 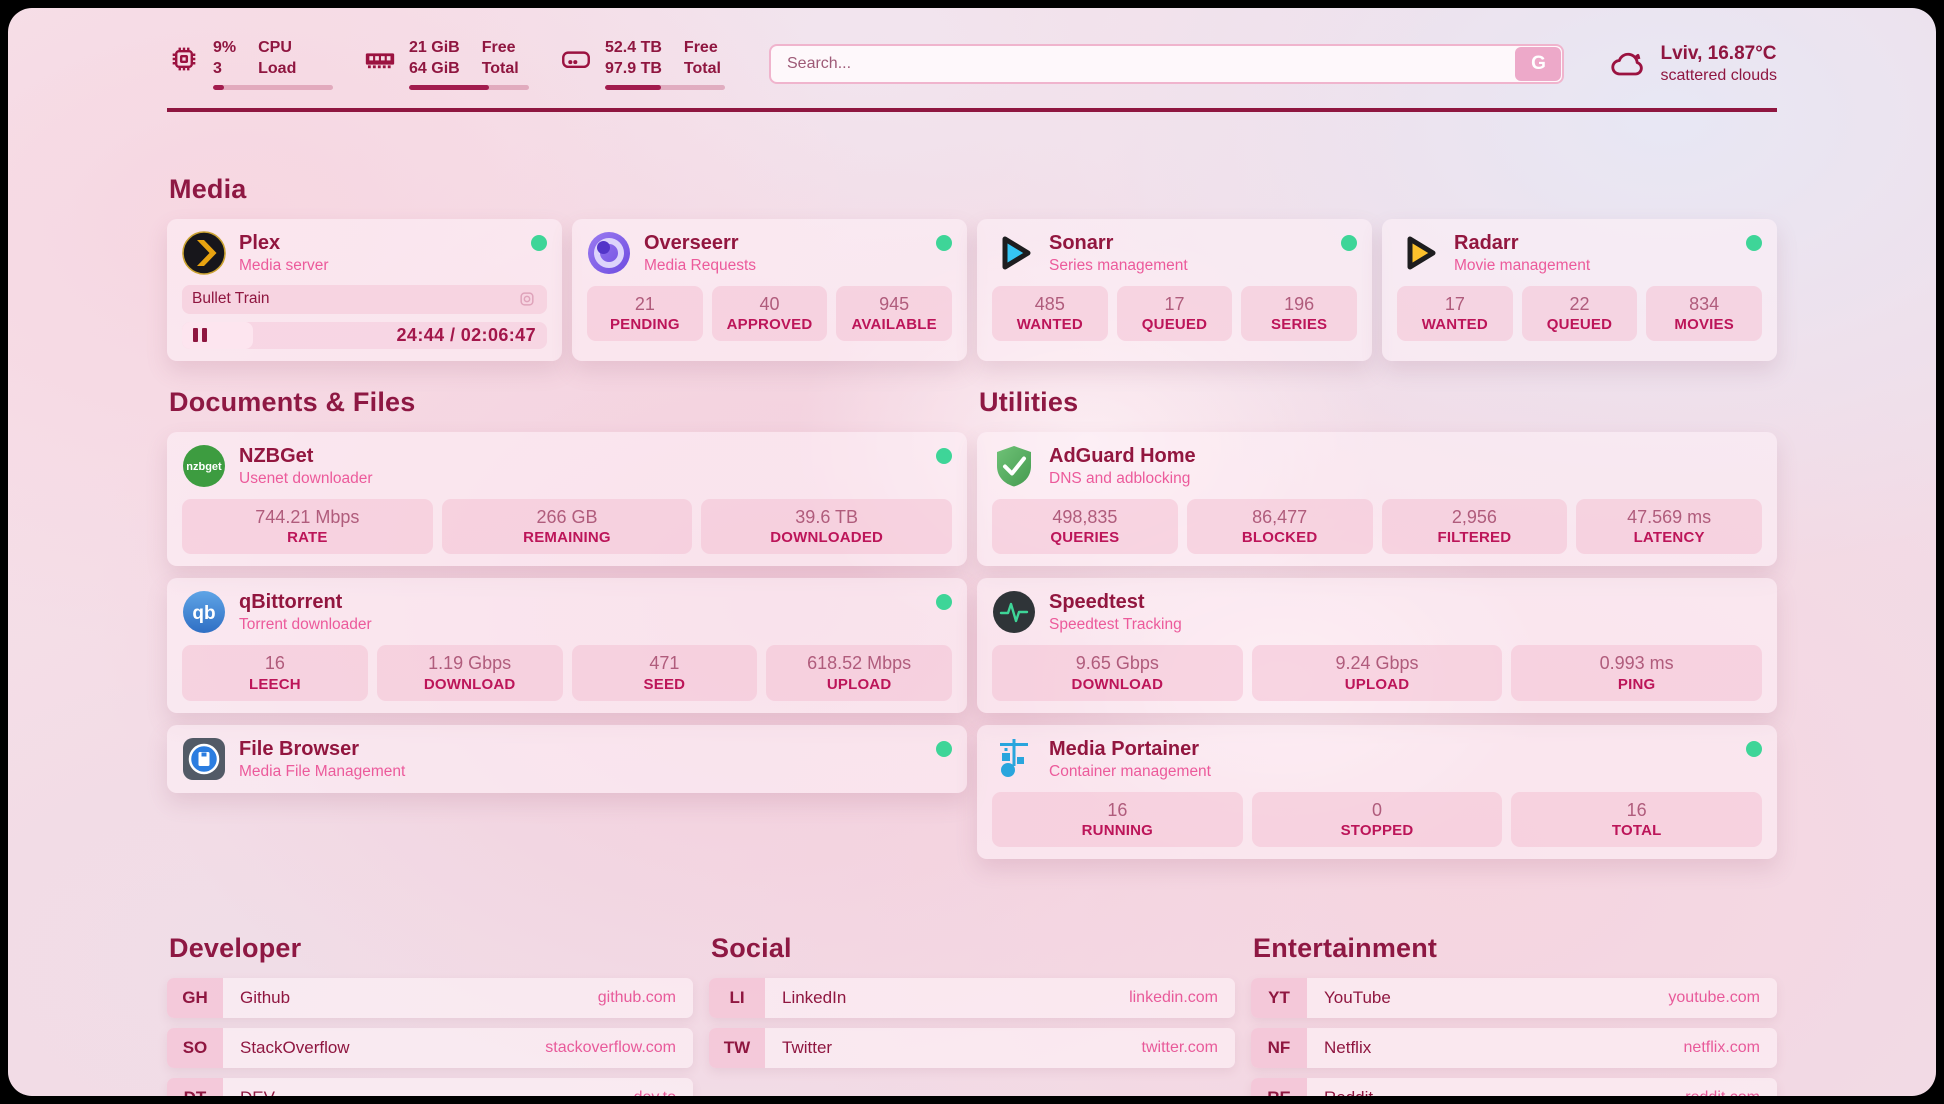 I want to click on link-linkedin: LI LinkedIn linkedin.com, so click(x=972, y=998).